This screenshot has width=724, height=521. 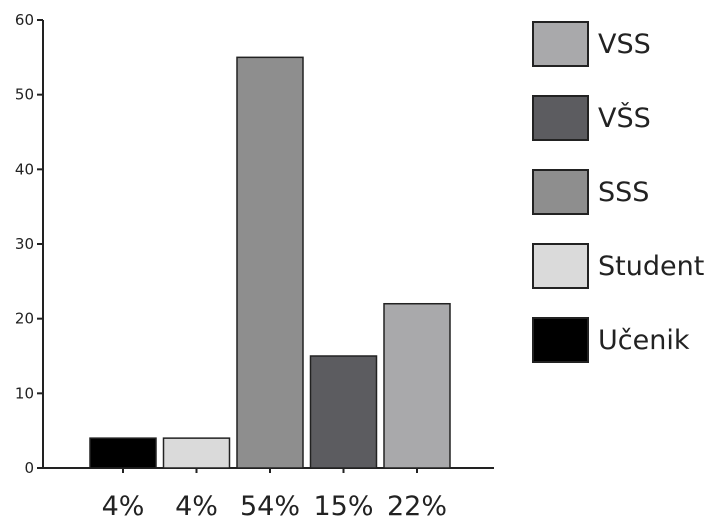 I want to click on y-tick-label: 50, so click(x=24, y=95).